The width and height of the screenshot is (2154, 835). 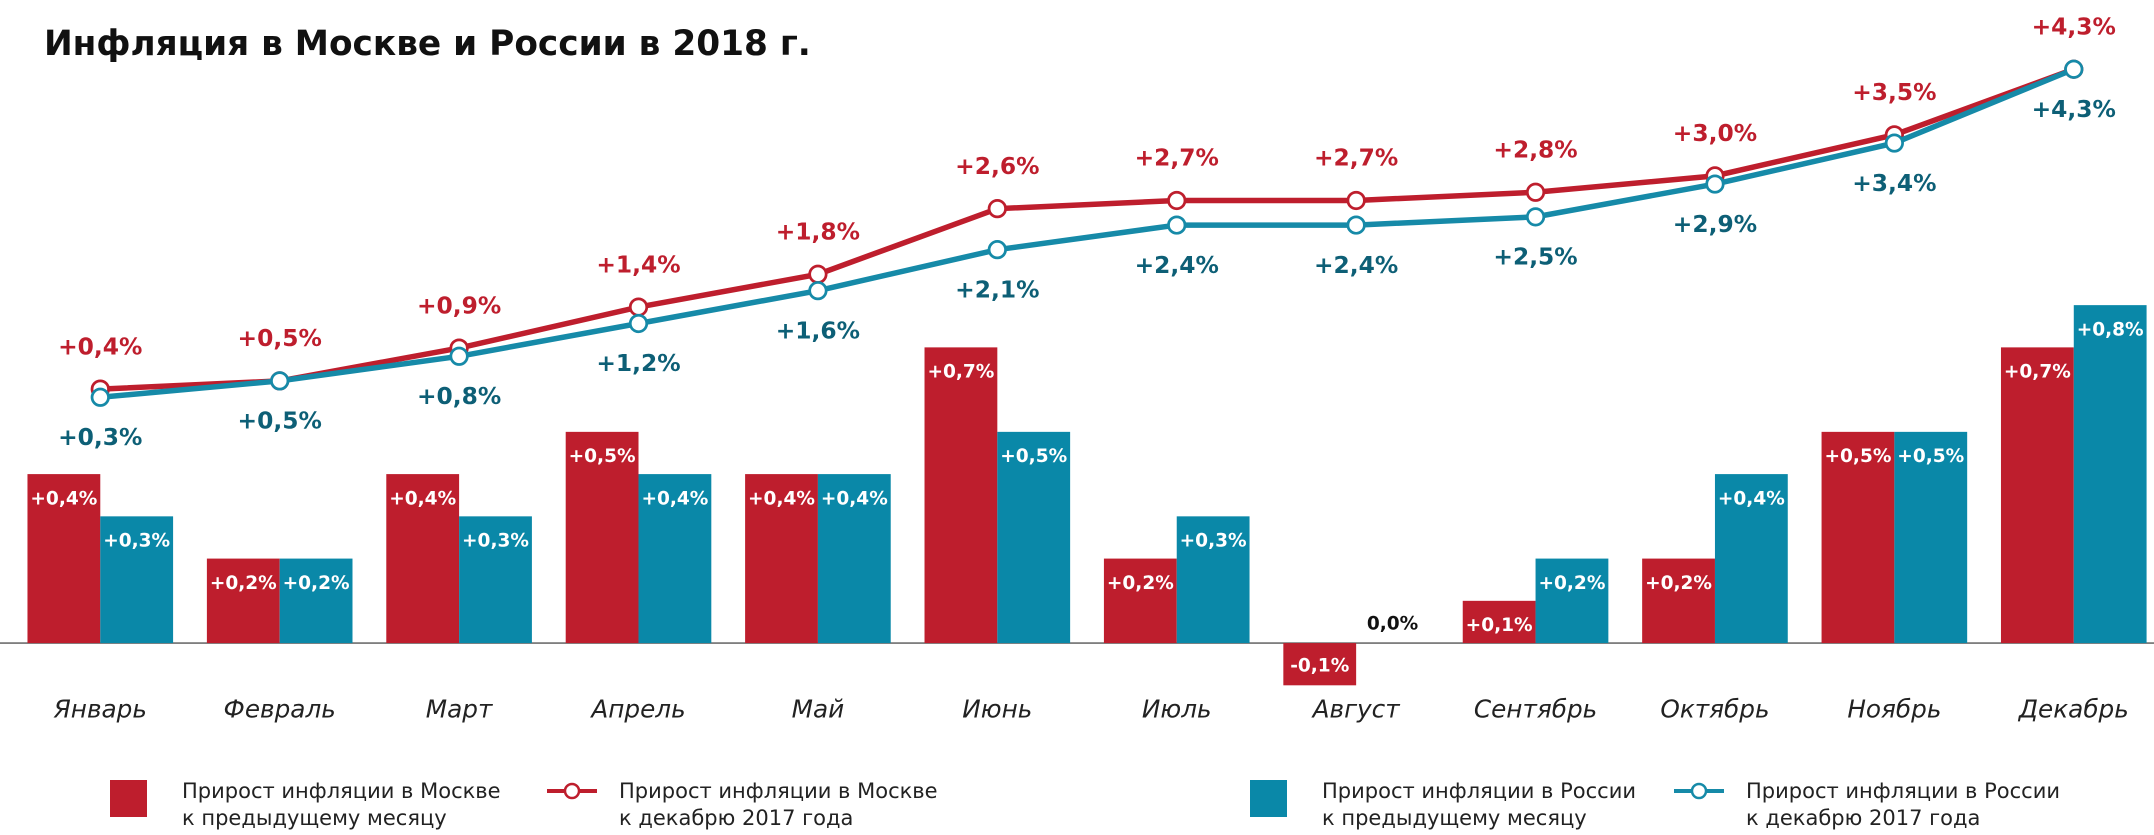 I want to click on line-value-label: +0,4%, so click(x=100, y=346).